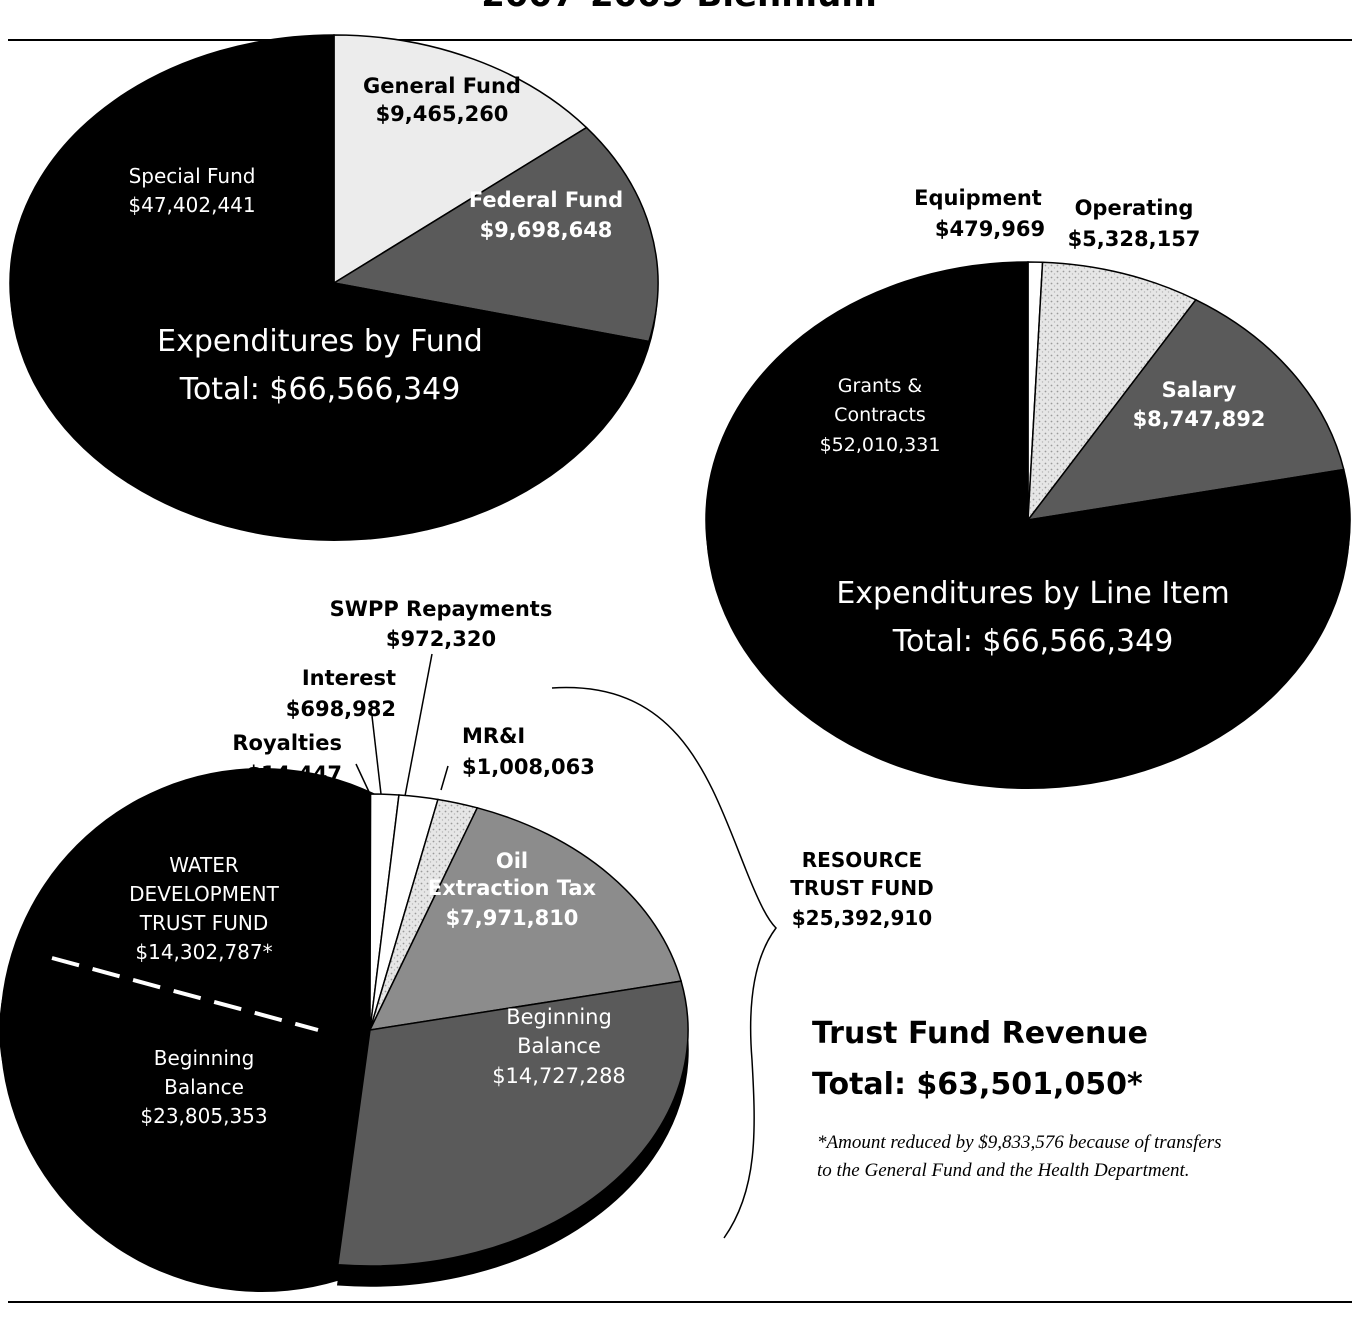  What do you see at coordinates (192, 176) in the screenshot?
I see `pie1-slice-label: Special Fund` at bounding box center [192, 176].